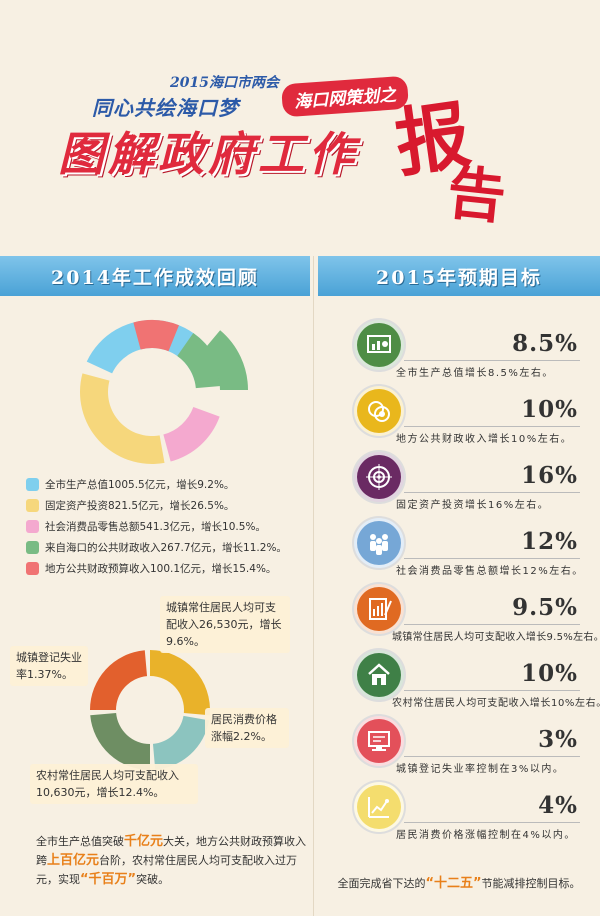 This screenshot has width=600, height=916. Describe the element at coordinates (476, 681) in the screenshot. I see `goal-rural-income: 10% 农村常住居民人均可支配收入增长10%左右。` at that location.